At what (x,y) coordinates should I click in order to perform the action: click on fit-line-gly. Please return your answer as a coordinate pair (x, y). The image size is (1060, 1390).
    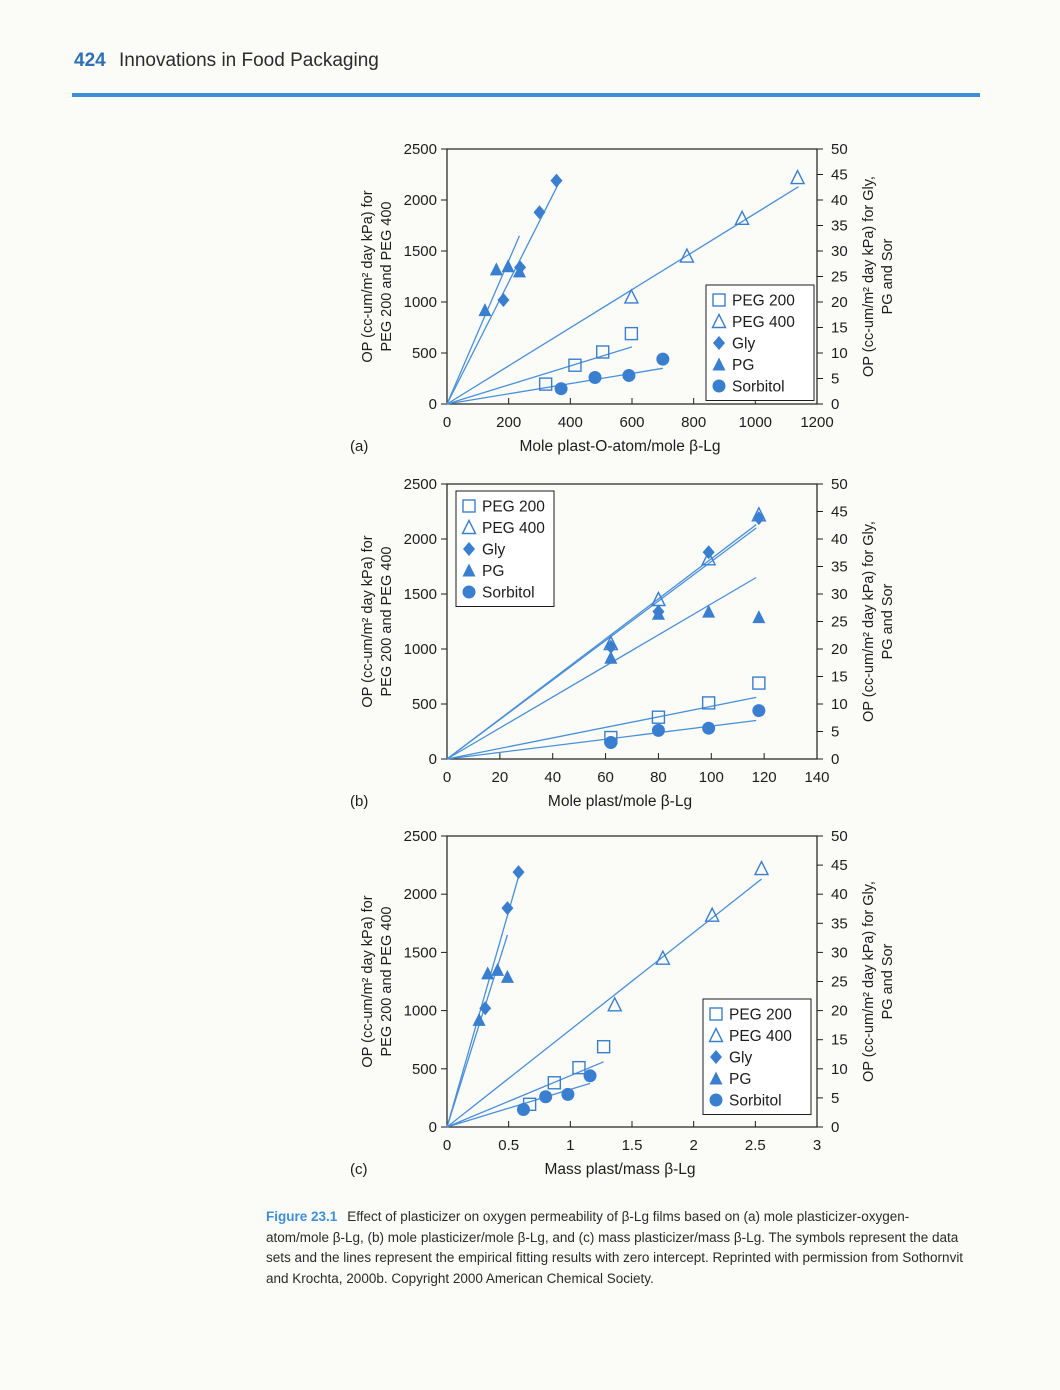
    Looking at the image, I should click on (483, 1002).